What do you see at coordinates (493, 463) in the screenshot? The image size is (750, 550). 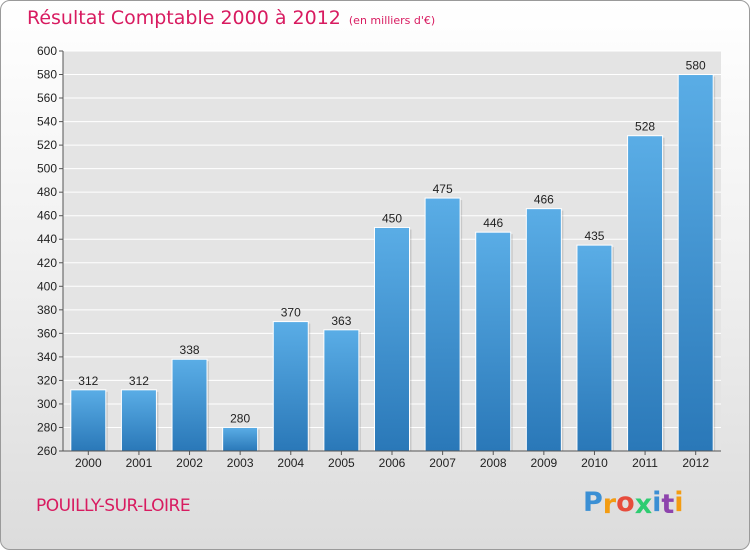 I see `x-tick-label: 2008` at bounding box center [493, 463].